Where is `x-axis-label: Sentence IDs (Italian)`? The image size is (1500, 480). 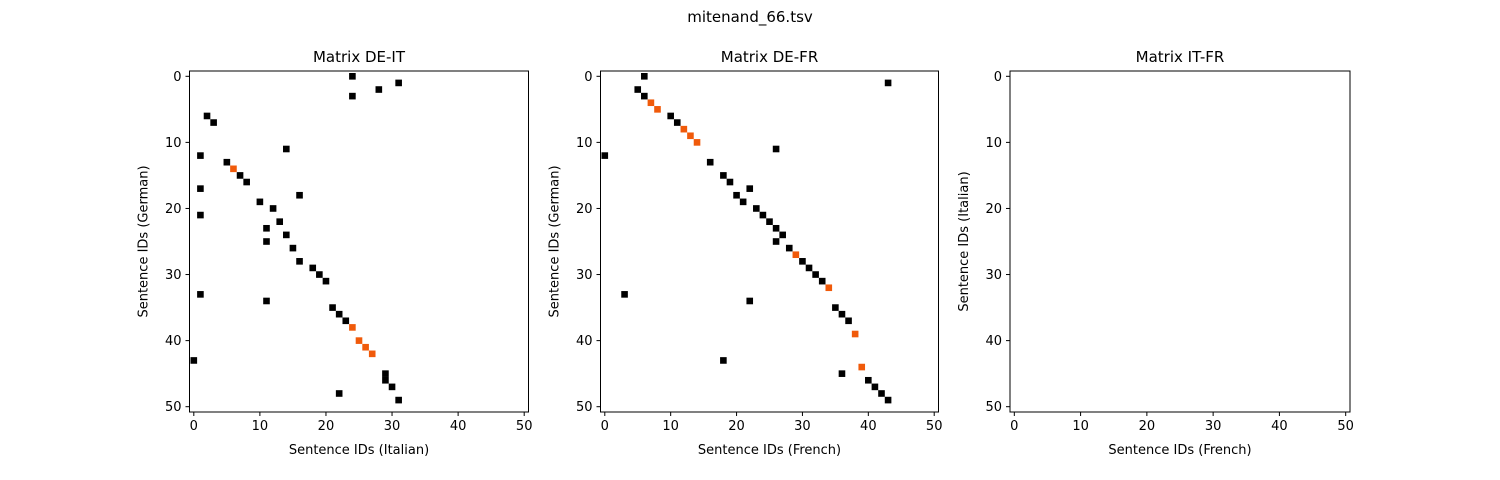 x-axis-label: Sentence IDs (Italian) is located at coordinates (359, 450).